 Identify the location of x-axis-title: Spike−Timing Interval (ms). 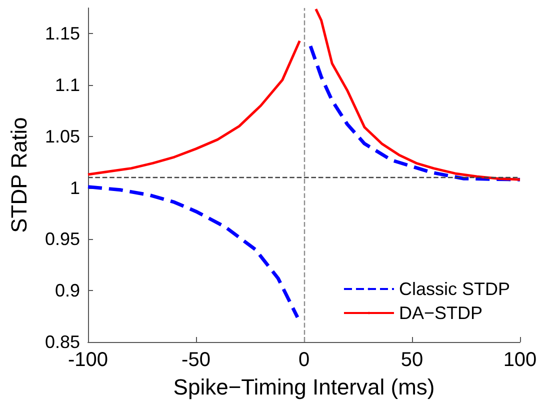
(304, 387).